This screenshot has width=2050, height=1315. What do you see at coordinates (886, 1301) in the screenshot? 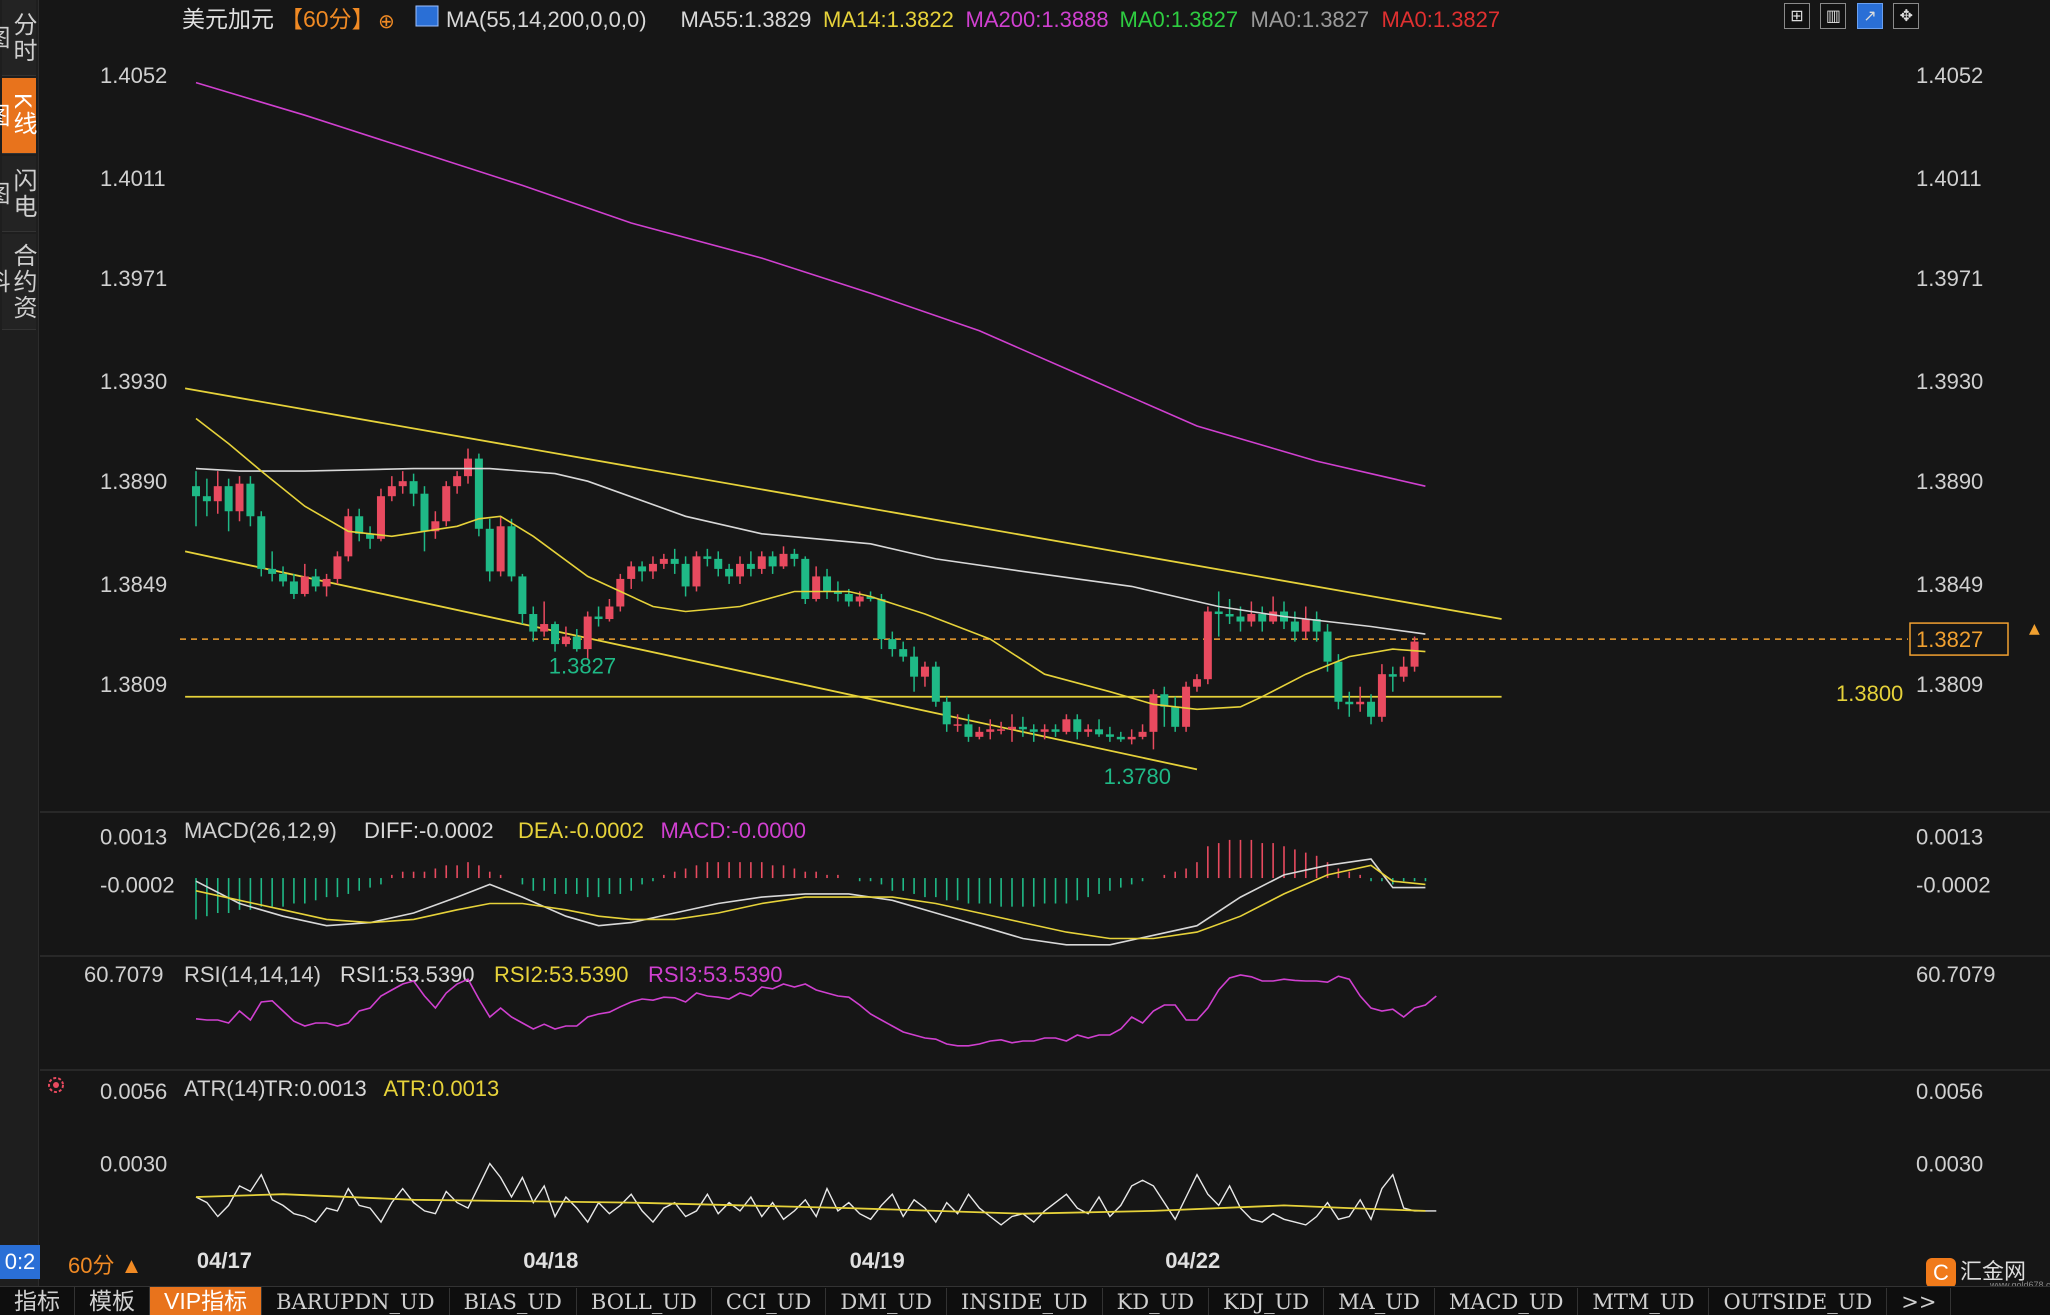
I see `indicator-tab: DMI_UD` at bounding box center [886, 1301].